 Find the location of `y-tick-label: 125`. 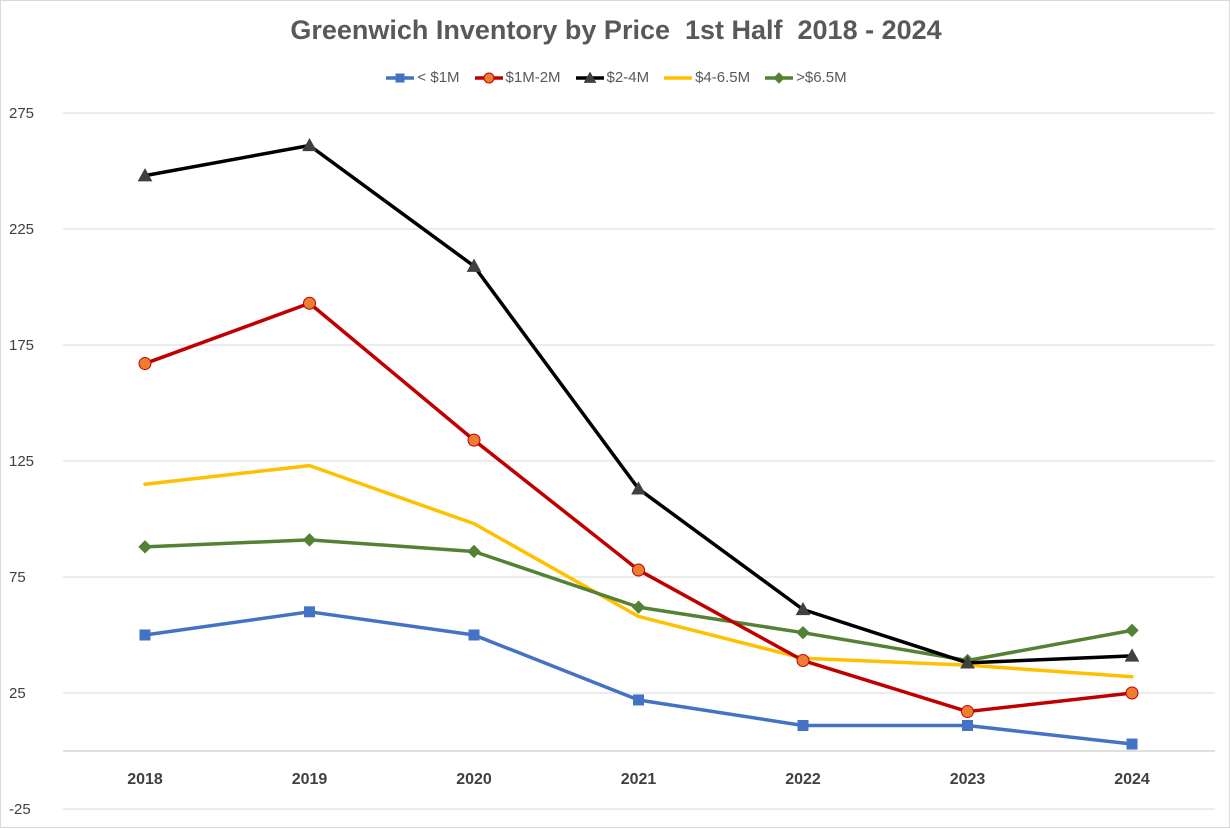

y-tick-label: 125 is located at coordinates (21, 461).